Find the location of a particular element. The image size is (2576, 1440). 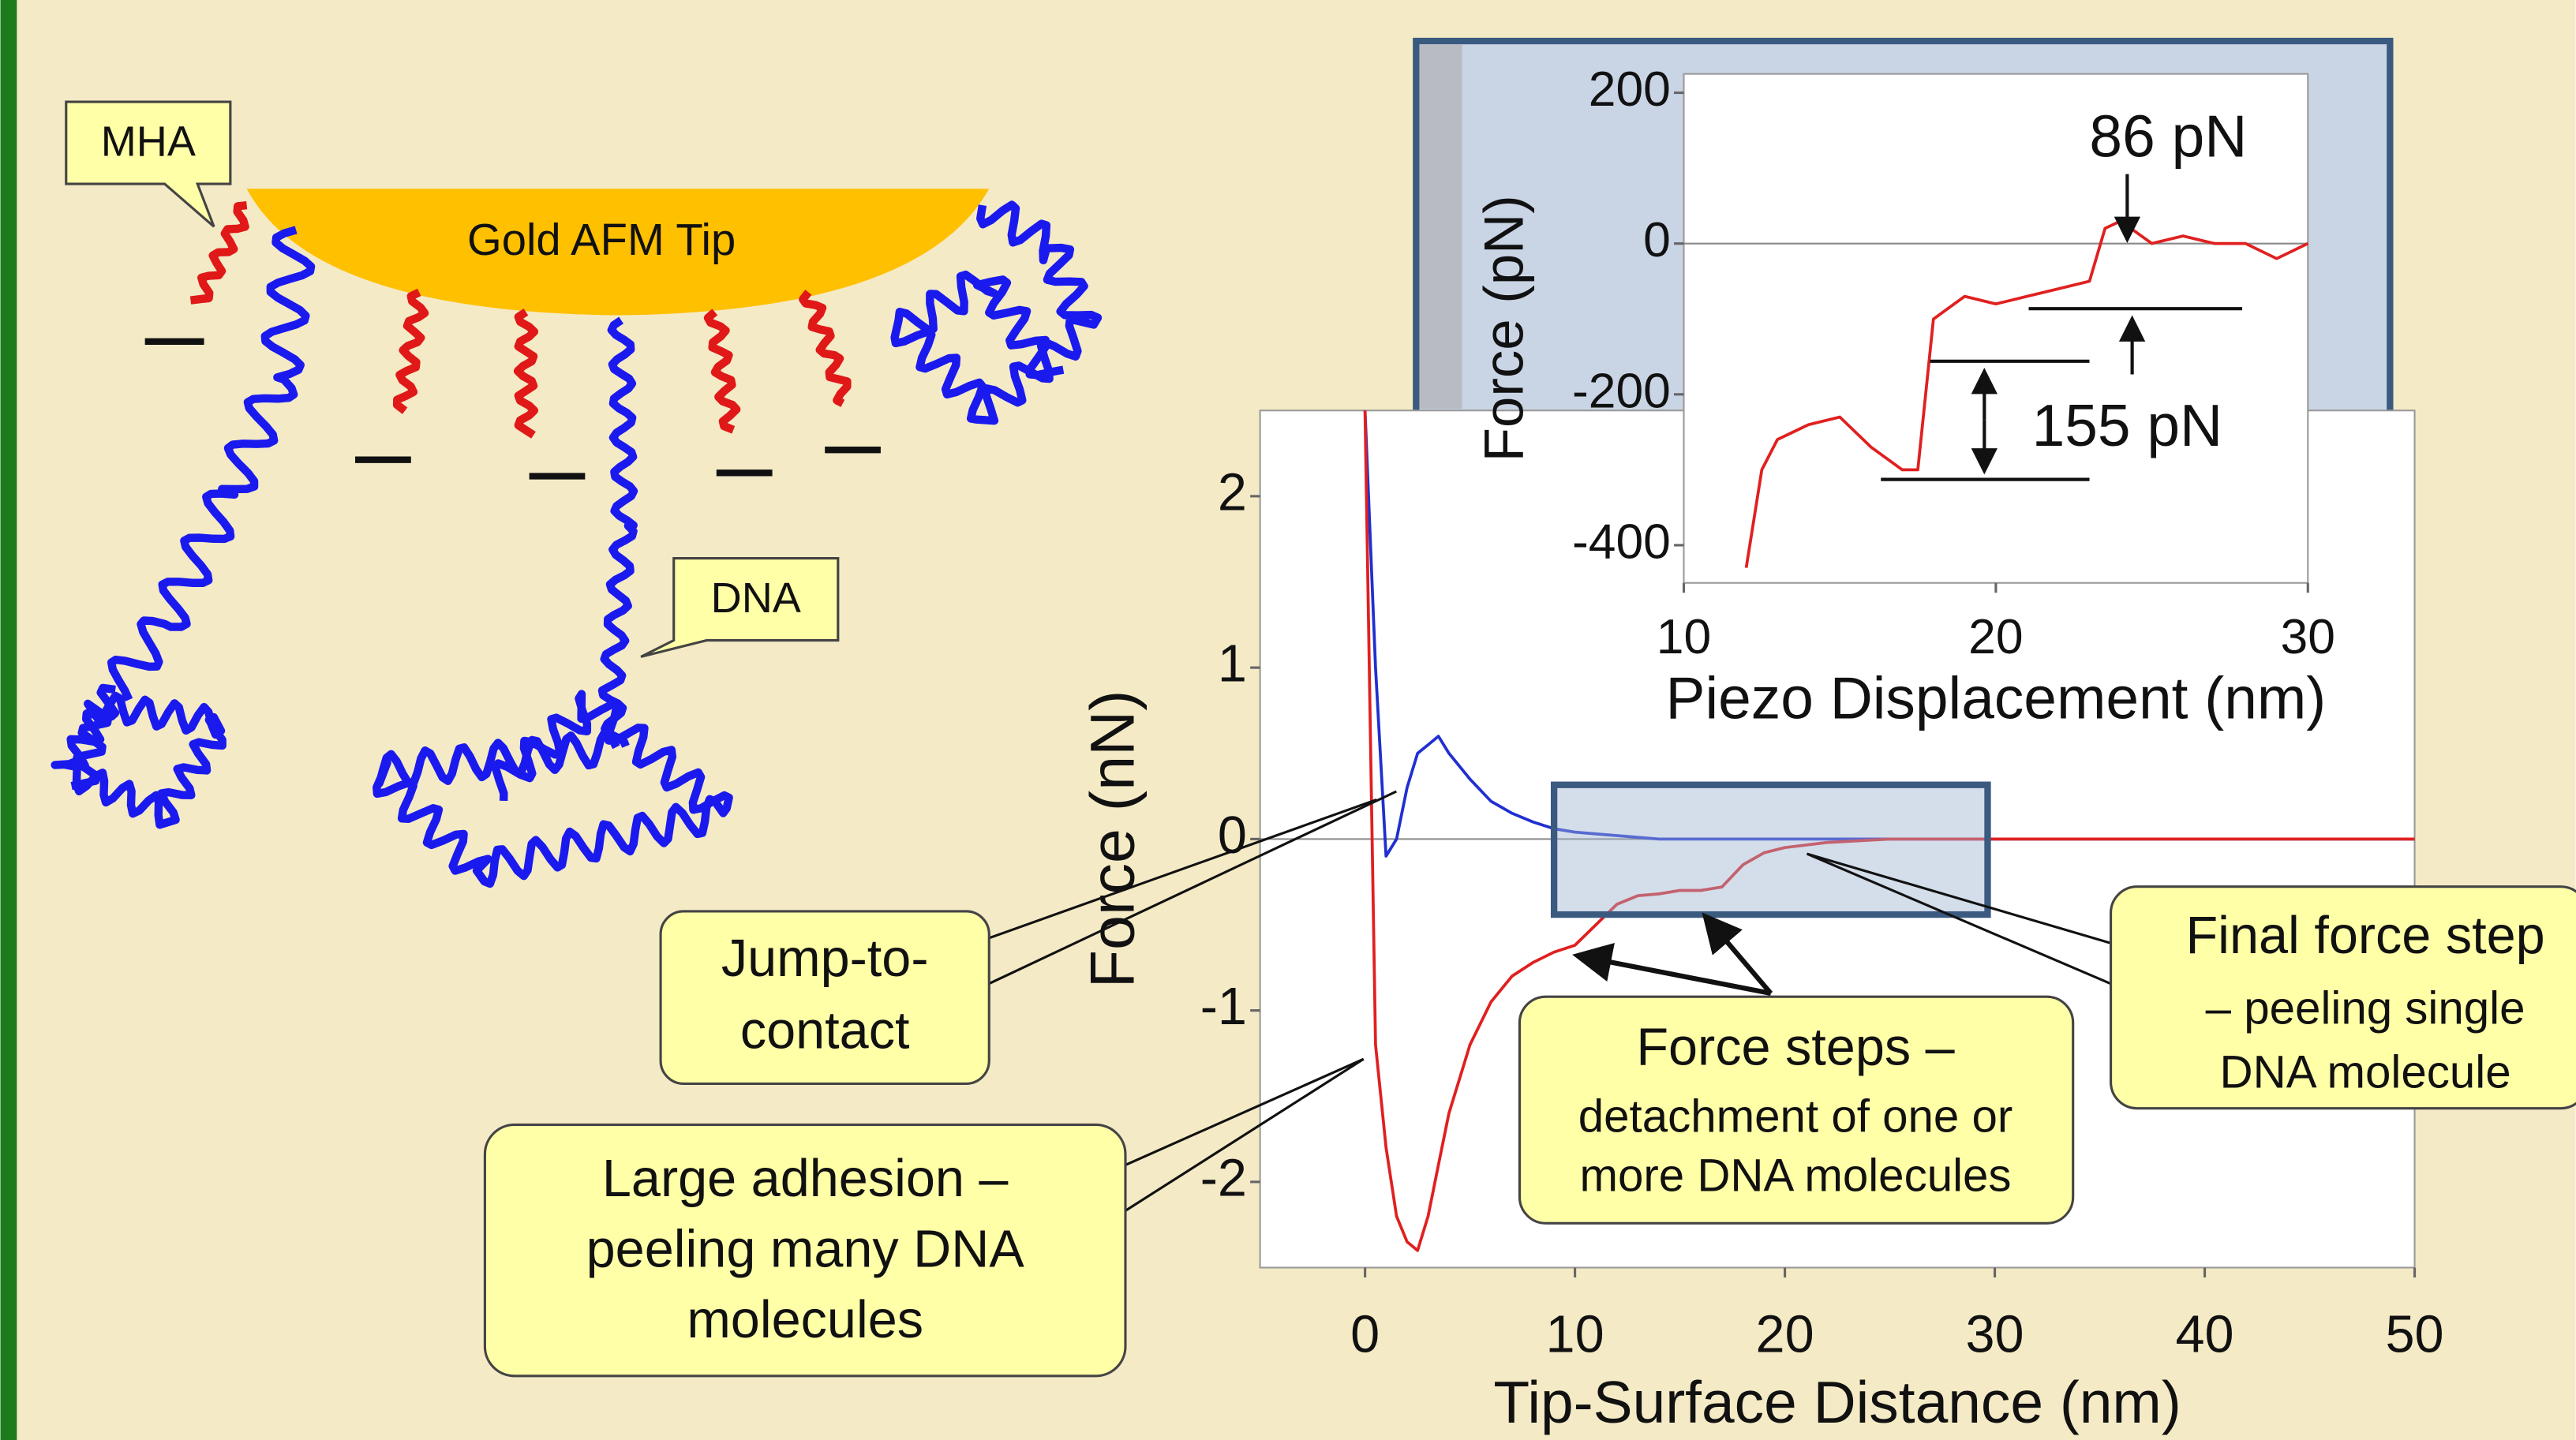

callout-line: – peeling single is located at coordinates (2365, 1008).